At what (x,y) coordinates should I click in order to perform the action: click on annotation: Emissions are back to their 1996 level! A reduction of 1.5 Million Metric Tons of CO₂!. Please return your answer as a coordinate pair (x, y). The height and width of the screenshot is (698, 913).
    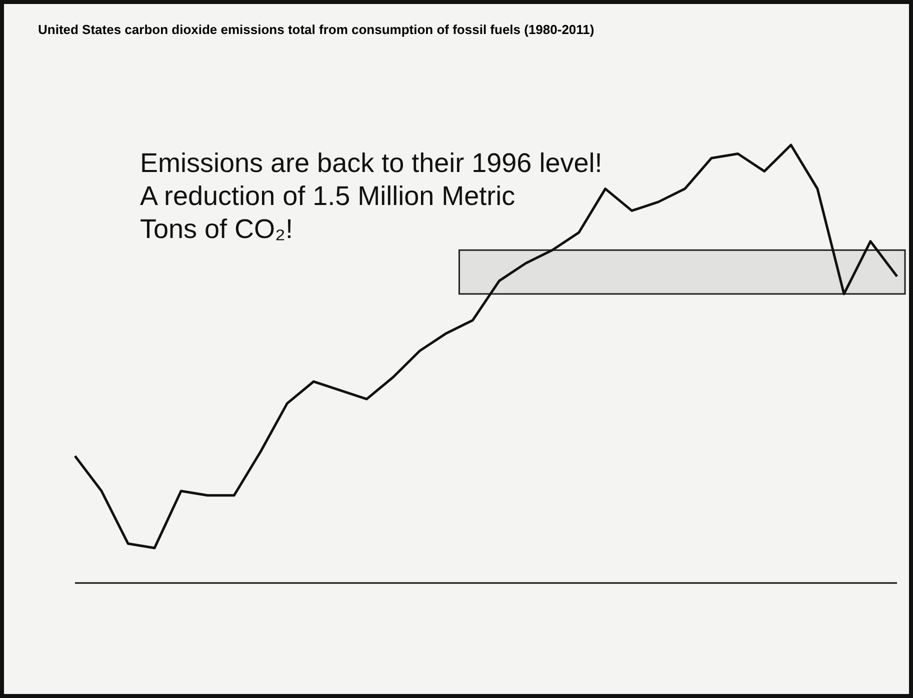
    Looking at the image, I should click on (371, 196).